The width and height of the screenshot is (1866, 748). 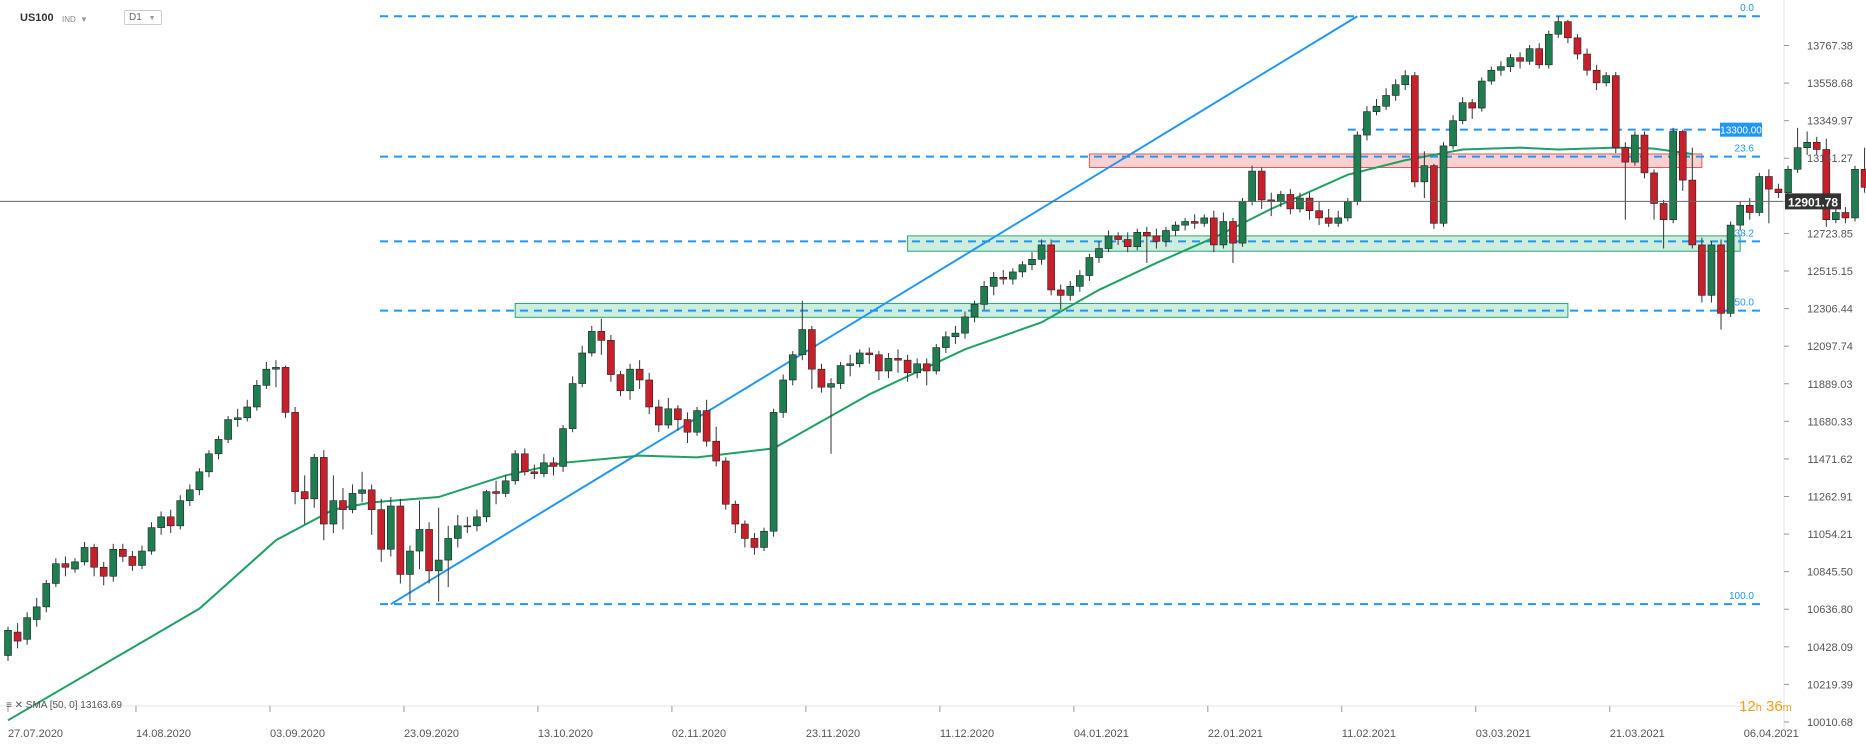 What do you see at coordinates (1758, 708) in the screenshot?
I see `countdown-hours-unit: h` at bounding box center [1758, 708].